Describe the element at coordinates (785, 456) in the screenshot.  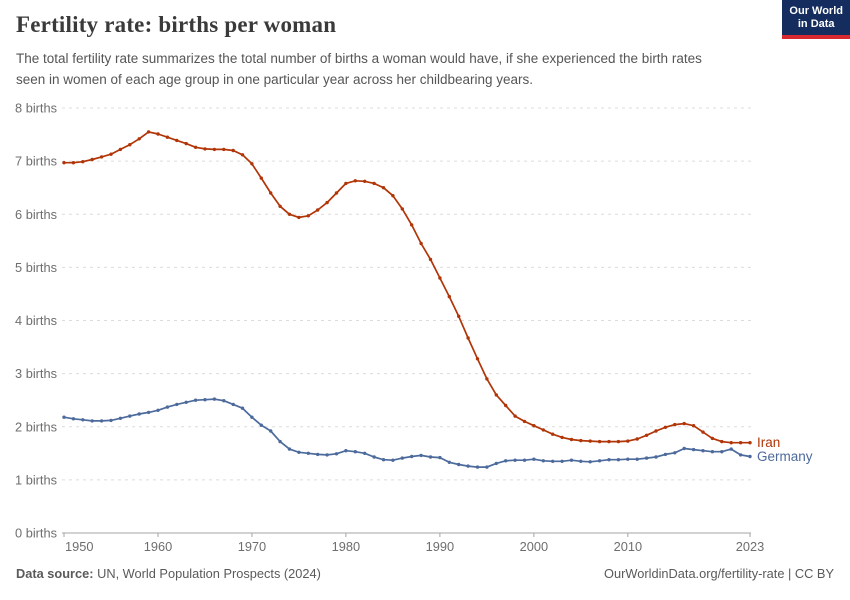
I see `series-label-germany: Germany` at that location.